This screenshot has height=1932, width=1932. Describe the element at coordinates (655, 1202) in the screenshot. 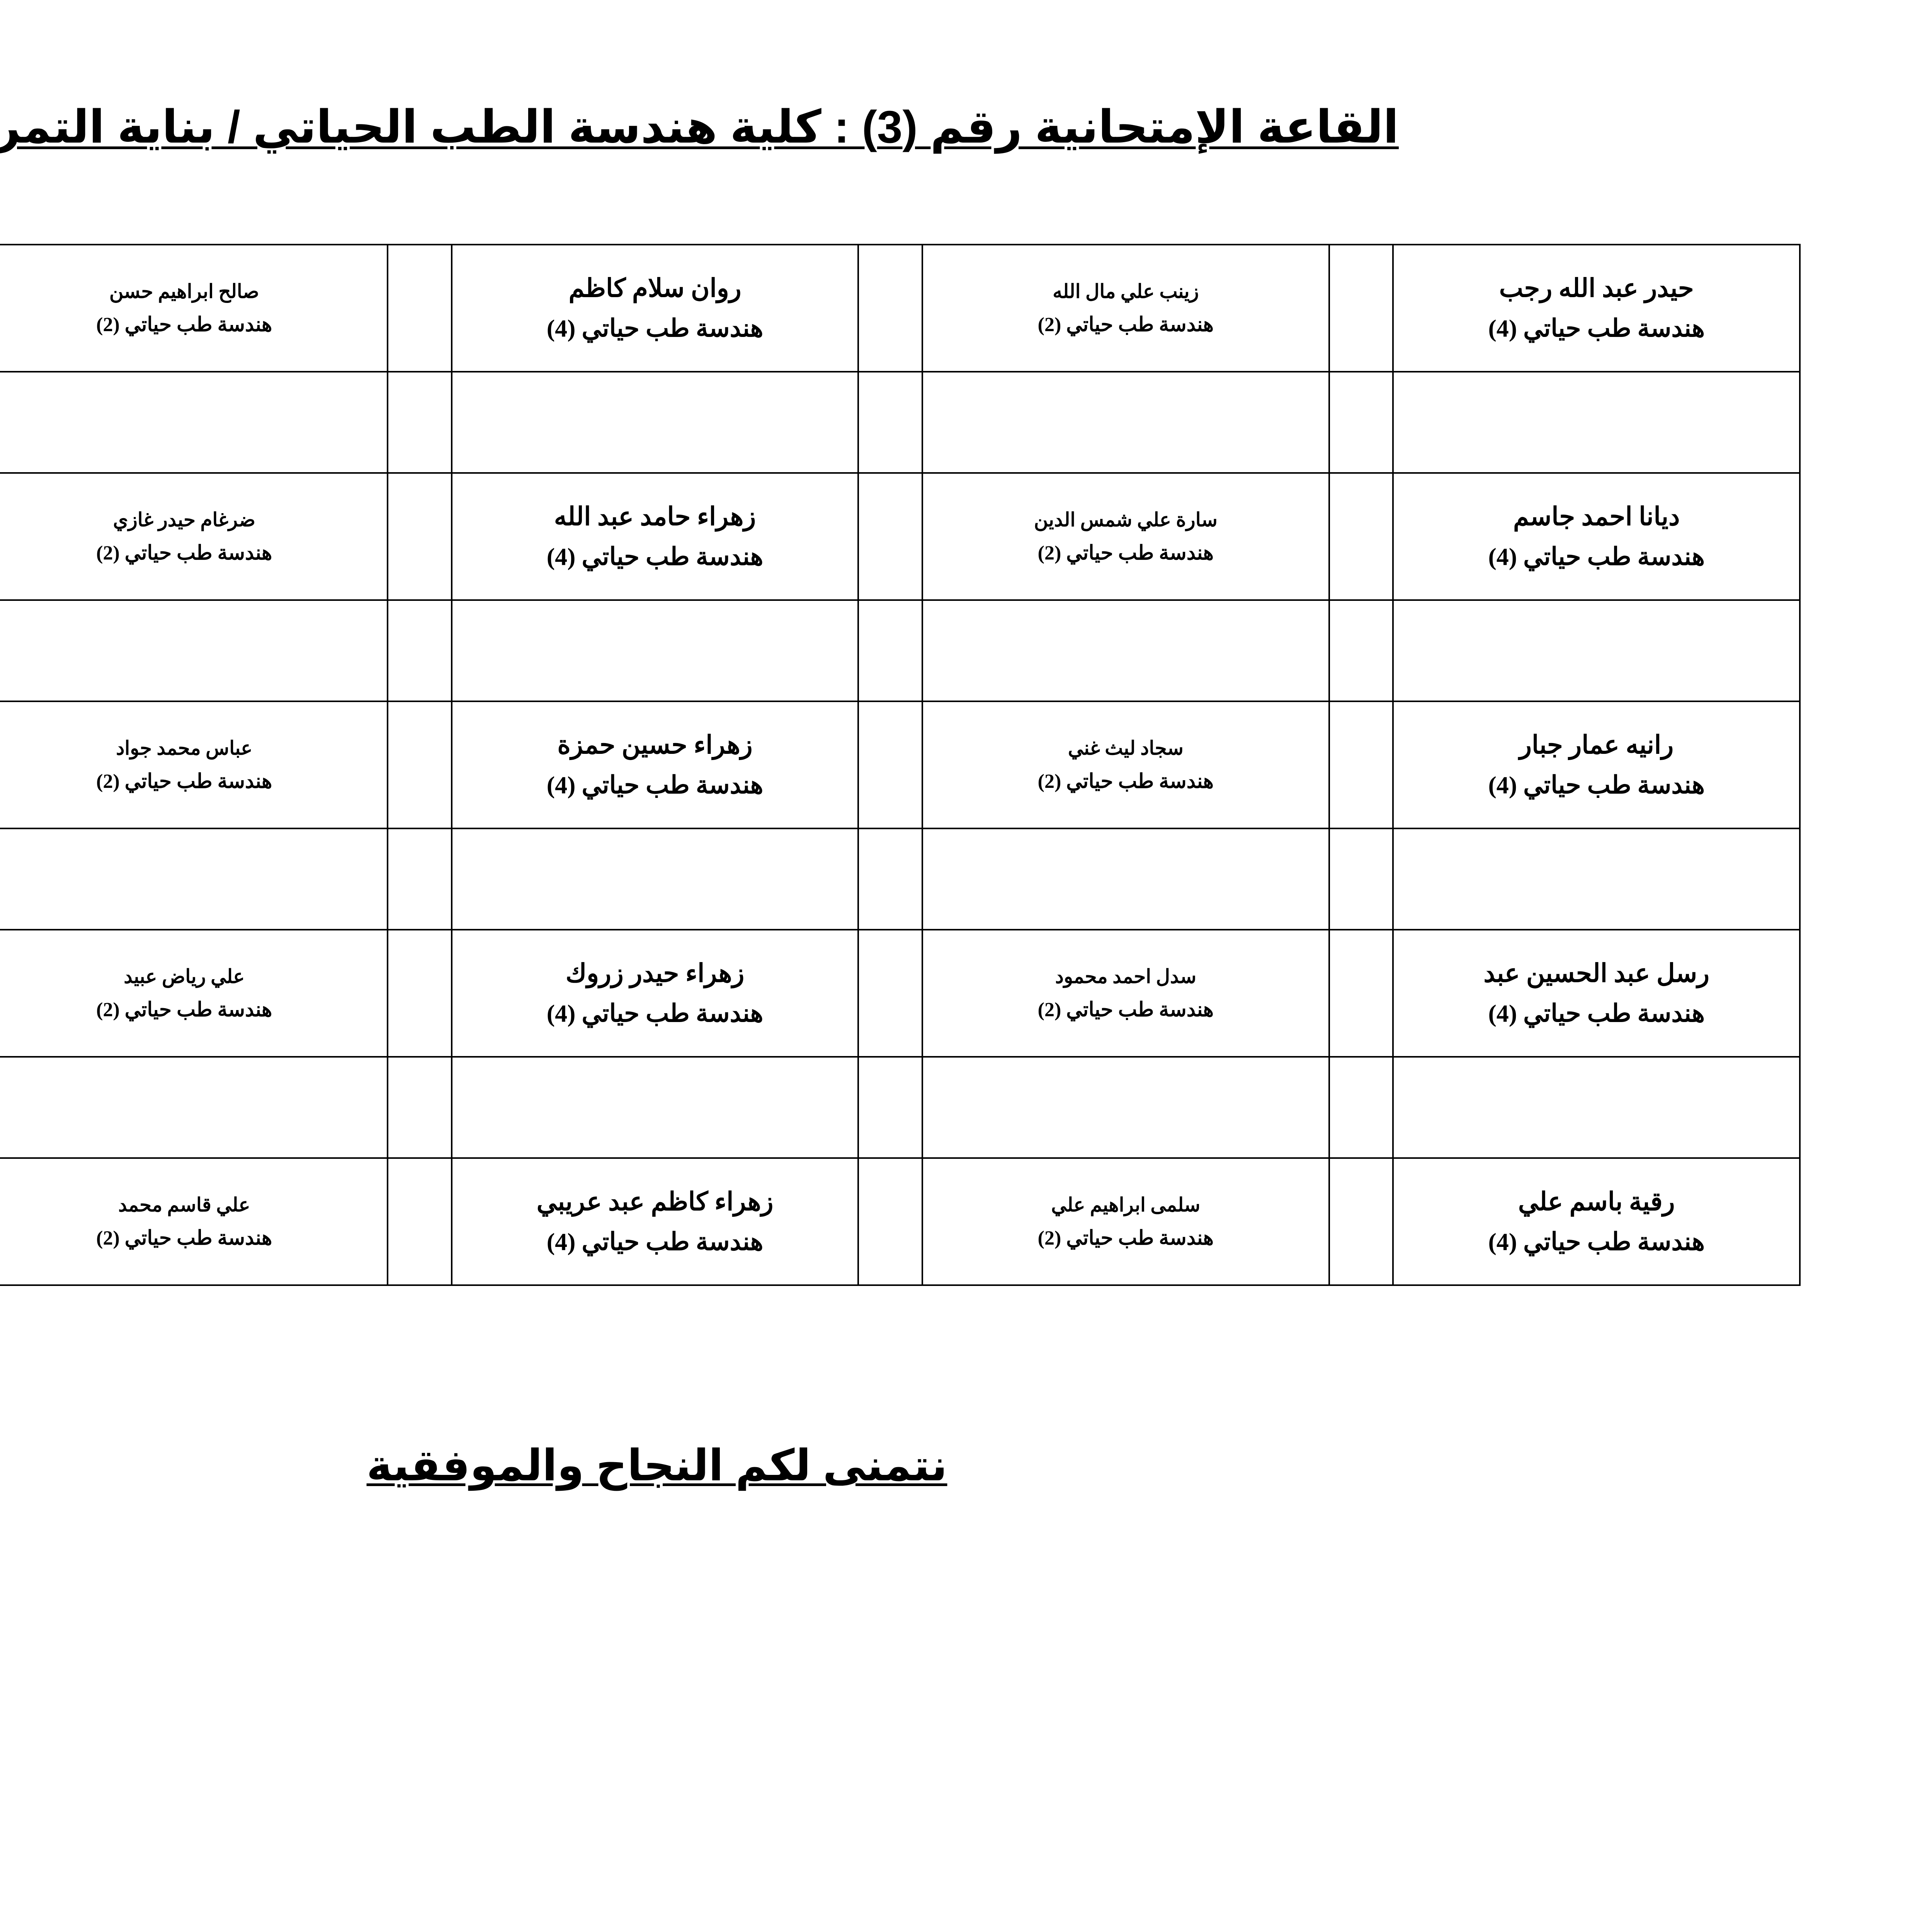

I see `student-name: زهراء كاظم عبد عريبي` at that location.